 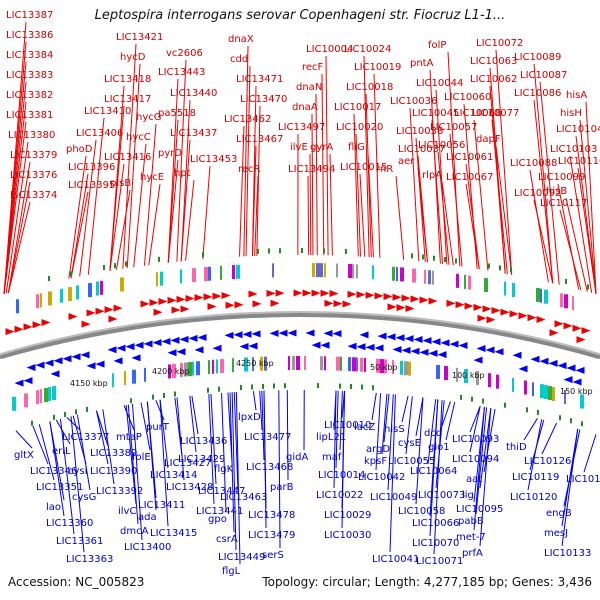 What do you see at coordinates (413, 101) in the screenshot?
I see `forward-gene-label: LIC10036` at bounding box center [413, 101].